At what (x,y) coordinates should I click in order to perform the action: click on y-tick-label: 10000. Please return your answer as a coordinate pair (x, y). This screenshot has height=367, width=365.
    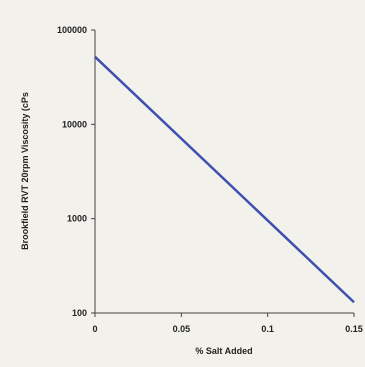
    Looking at the image, I should click on (74, 124).